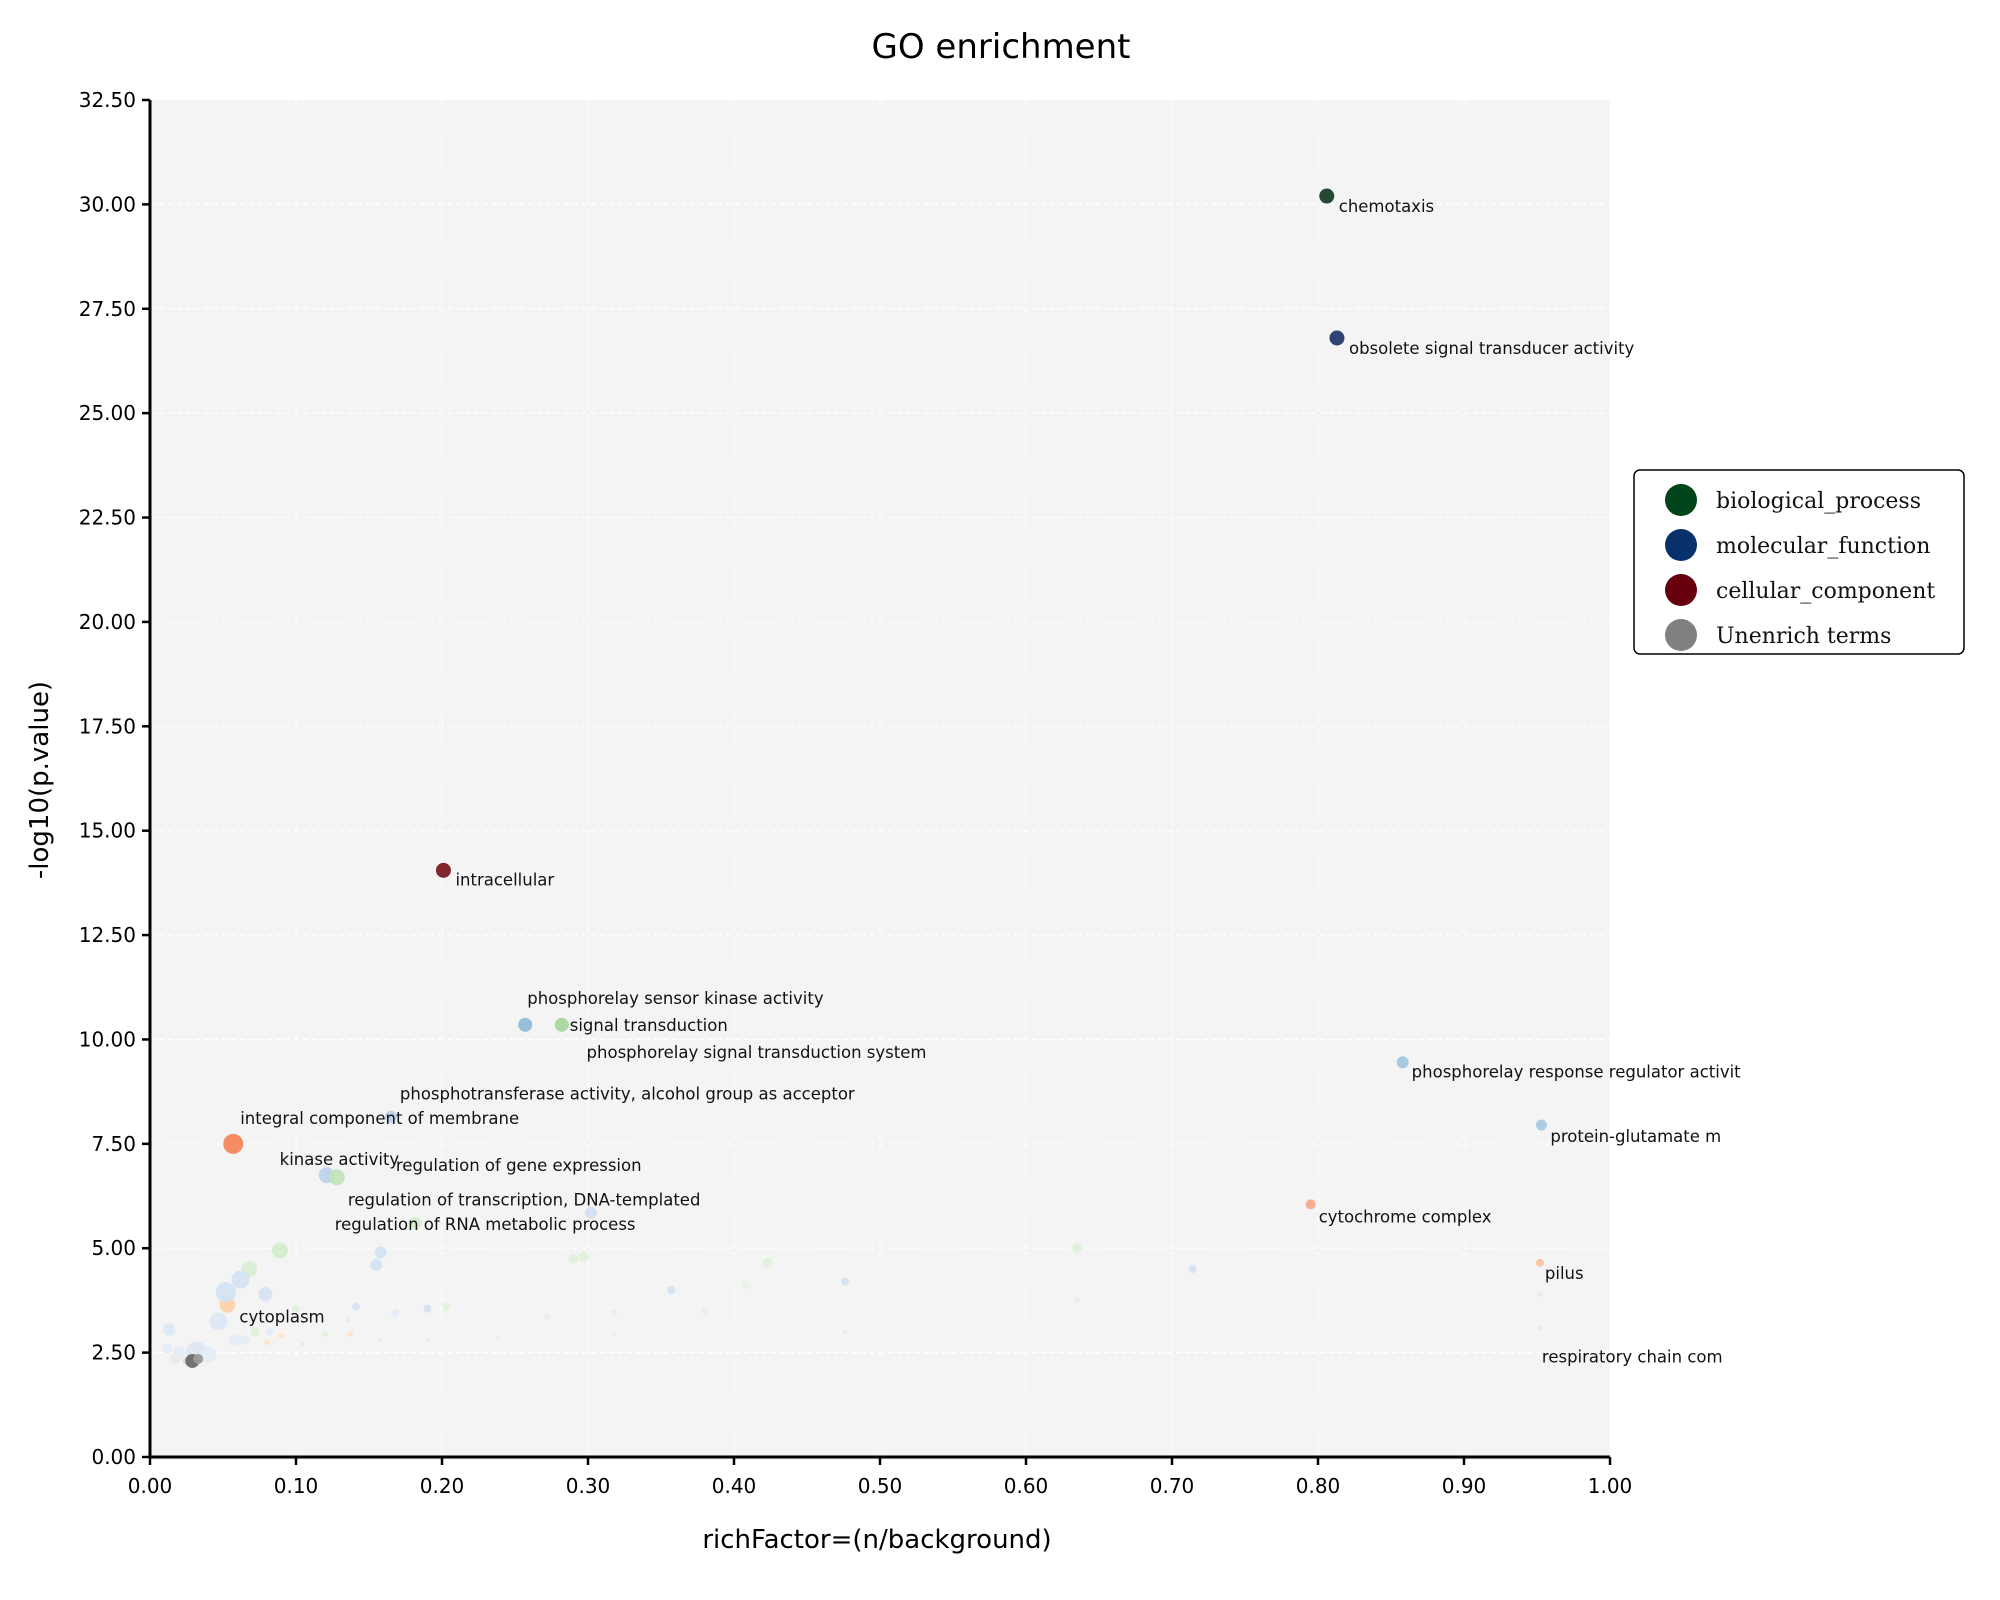  Describe the element at coordinates (1803, 636) in the screenshot. I see `legend-label: Unenrich terms` at that location.